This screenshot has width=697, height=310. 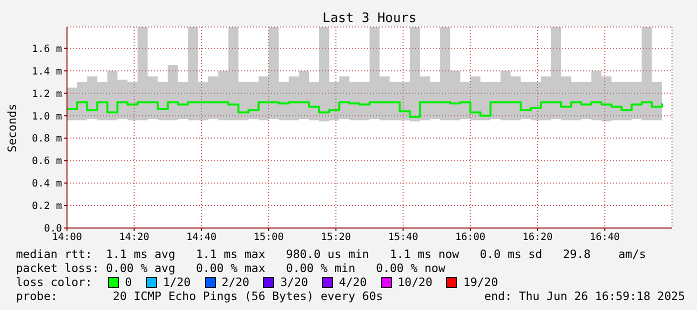 I want to click on x-tick-label: 14:40, so click(x=201, y=238).